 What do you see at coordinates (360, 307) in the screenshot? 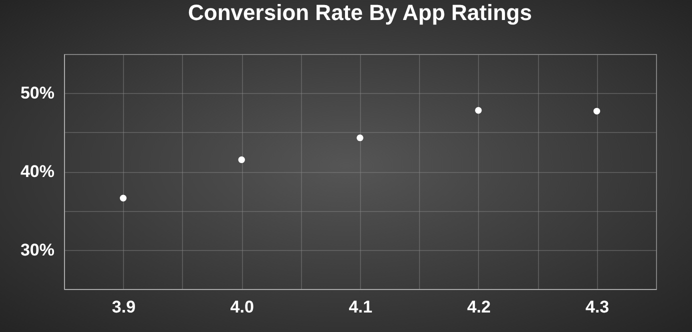
I see `x-tick-label: 4.1` at bounding box center [360, 307].